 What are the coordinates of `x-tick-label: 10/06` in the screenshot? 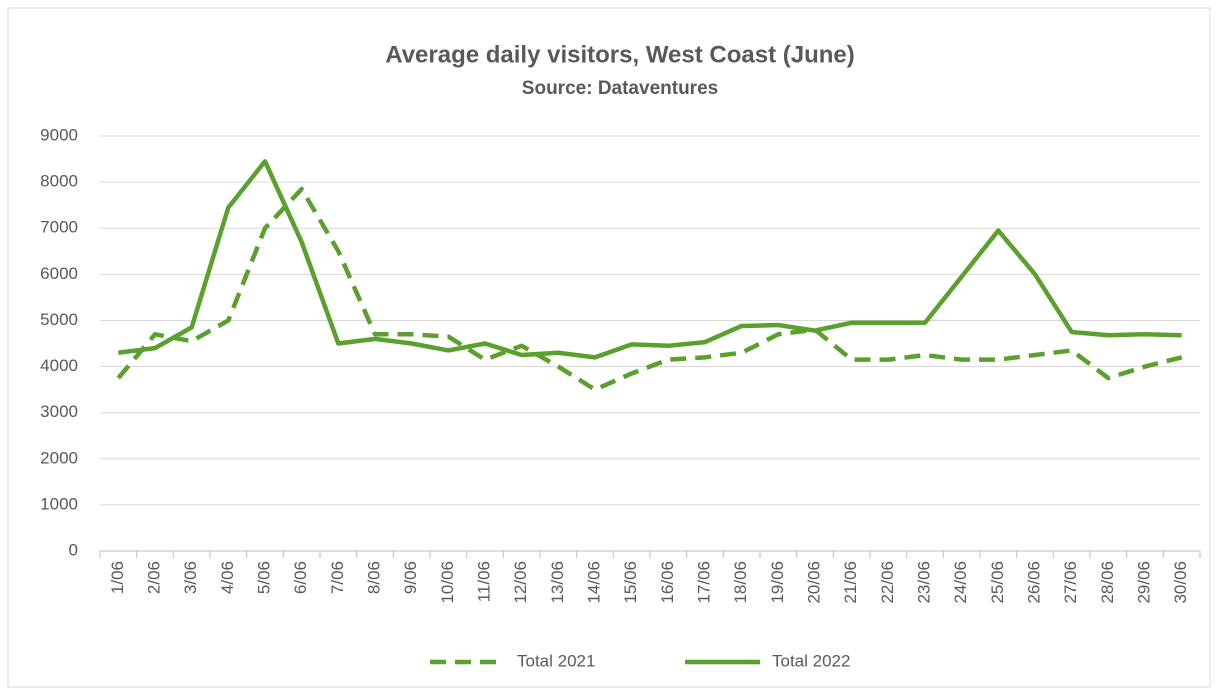 It's located at (447, 582).